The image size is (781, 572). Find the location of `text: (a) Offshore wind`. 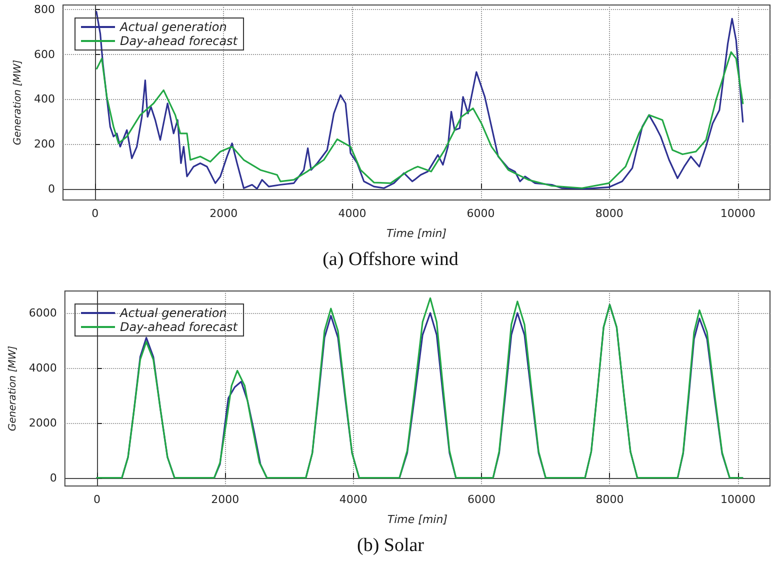

text: (a) Offshore wind is located at coordinates (390, 259).